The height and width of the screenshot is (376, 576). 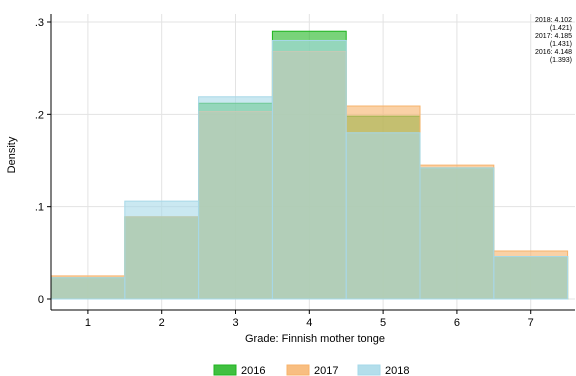 I want to click on x-axis-ticks: 1 2 3 4 5 6 7, so click(x=309, y=319).